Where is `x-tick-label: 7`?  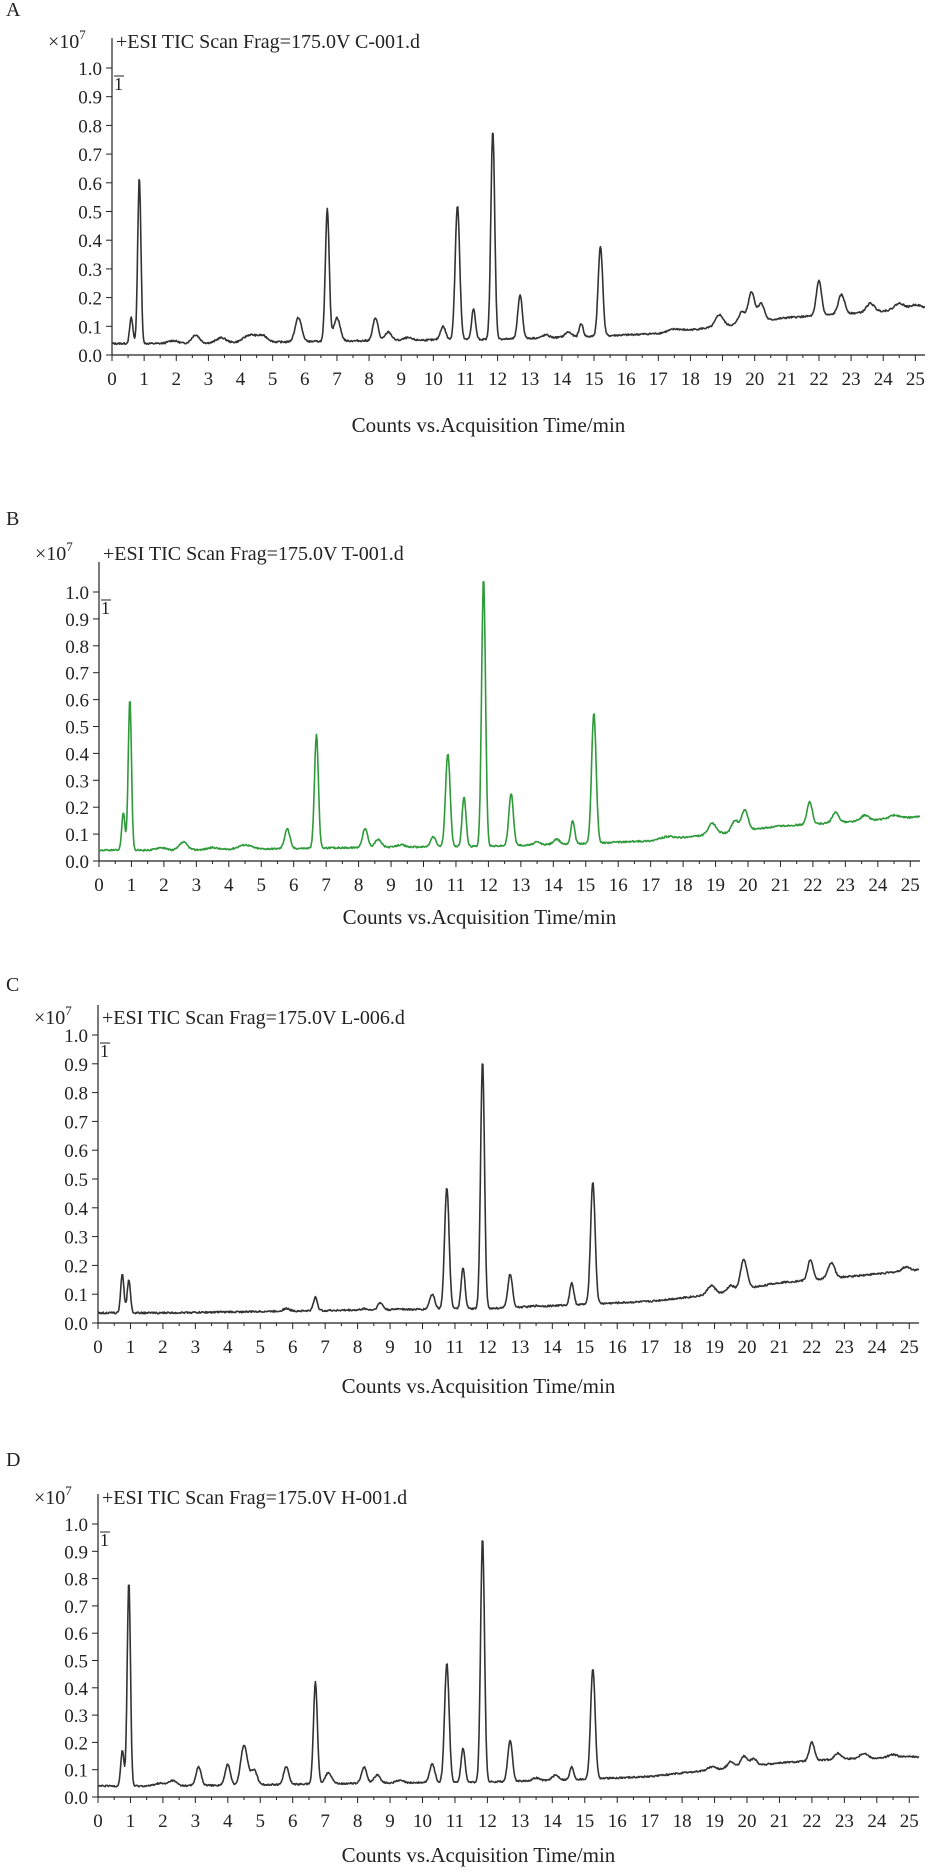
x-tick-label: 7 is located at coordinates (325, 1821).